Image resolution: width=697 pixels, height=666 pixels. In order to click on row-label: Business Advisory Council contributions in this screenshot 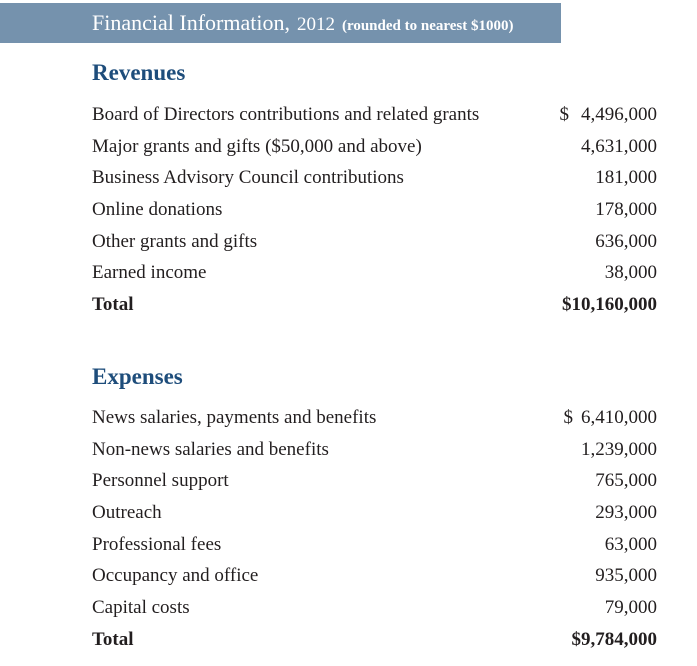, I will do `click(248, 178)`.